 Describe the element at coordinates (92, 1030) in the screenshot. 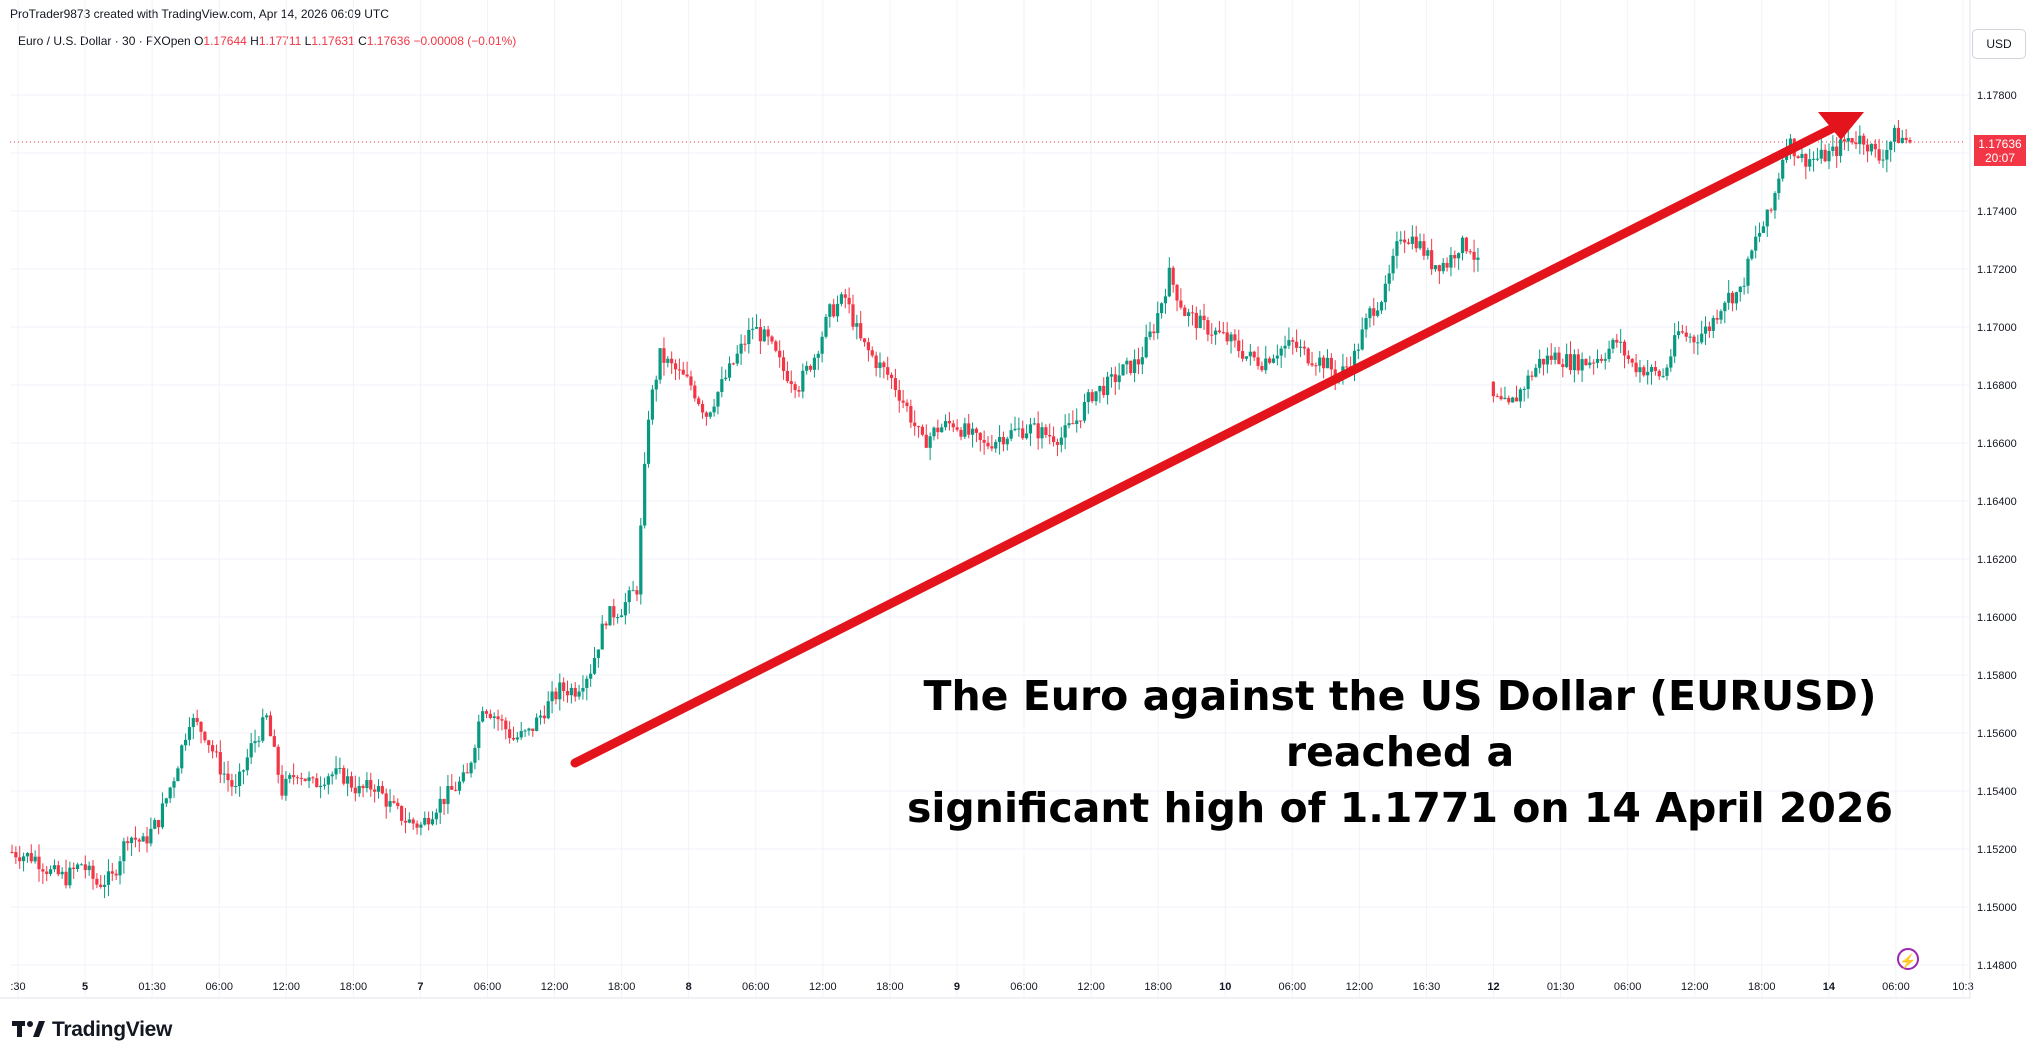

I see `tradingview-logo: TradingView` at that location.